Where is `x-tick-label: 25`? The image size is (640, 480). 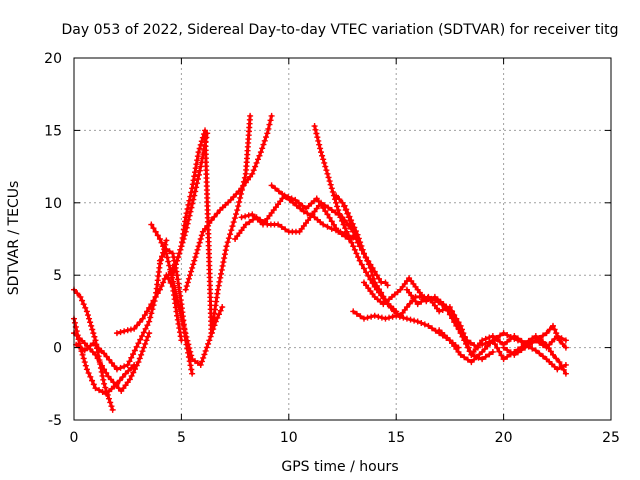
x-tick-label: 25 is located at coordinates (611, 438).